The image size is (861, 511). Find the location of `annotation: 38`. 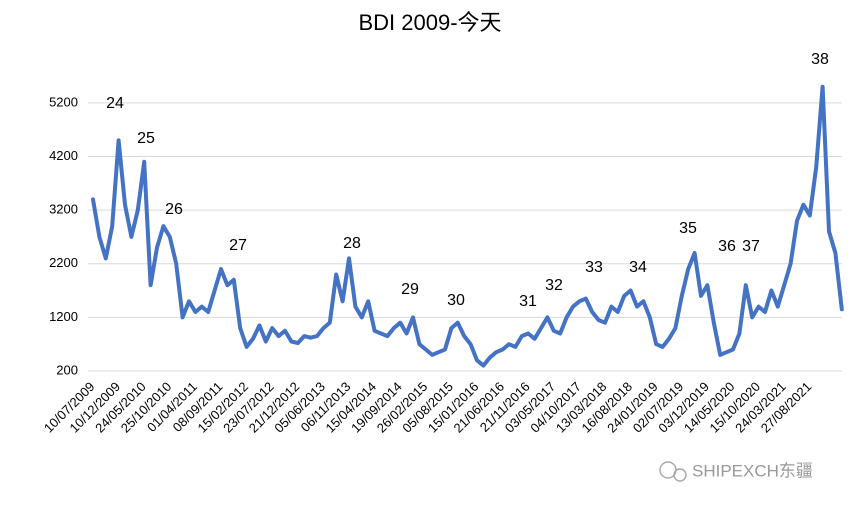

annotation: 38 is located at coordinates (820, 59).